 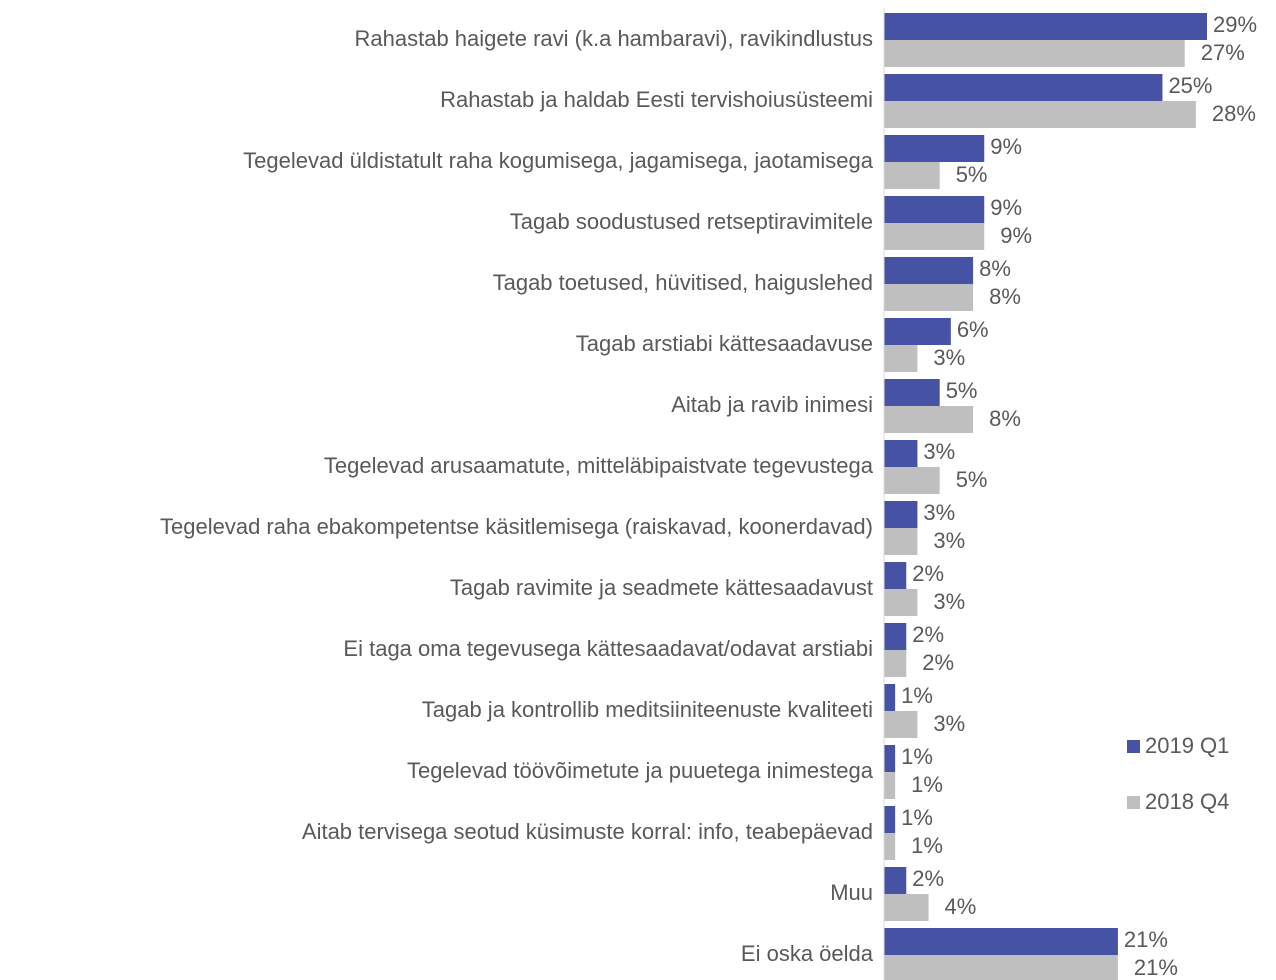 I want to click on value-label: 6%, so click(x=973, y=329).